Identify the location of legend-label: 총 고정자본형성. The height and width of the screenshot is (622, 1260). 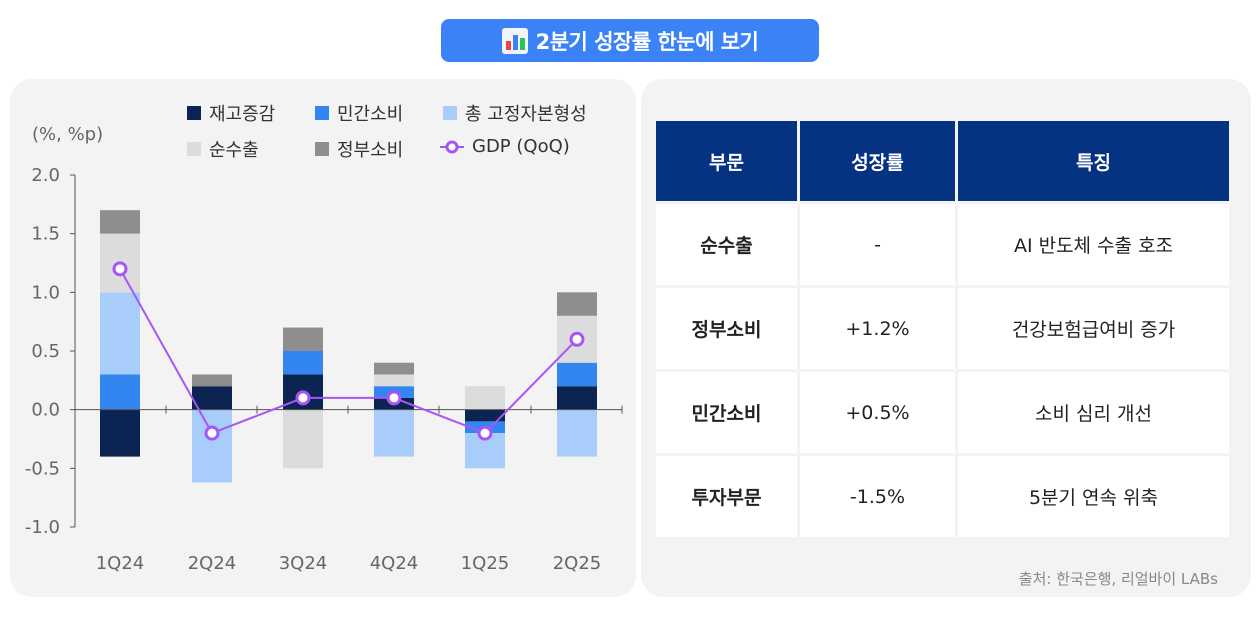
(526, 114).